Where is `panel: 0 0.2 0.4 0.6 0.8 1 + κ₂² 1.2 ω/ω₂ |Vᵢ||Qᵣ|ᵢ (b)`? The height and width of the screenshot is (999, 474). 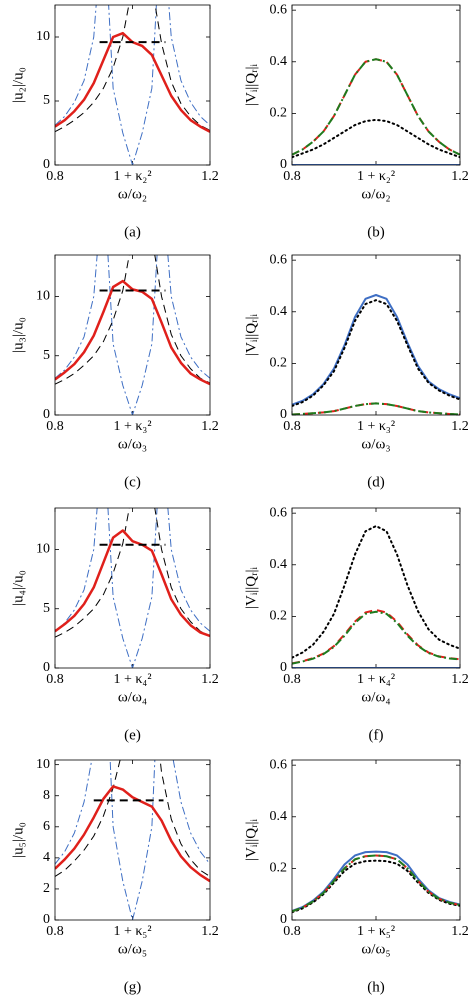 panel: 0 0.2 0.4 0.6 0.8 1 + κ₂² 1.2 ω/ω₂ |Vᵢ||Qᵣ|ᵢ (b) is located at coordinates (355, 121).